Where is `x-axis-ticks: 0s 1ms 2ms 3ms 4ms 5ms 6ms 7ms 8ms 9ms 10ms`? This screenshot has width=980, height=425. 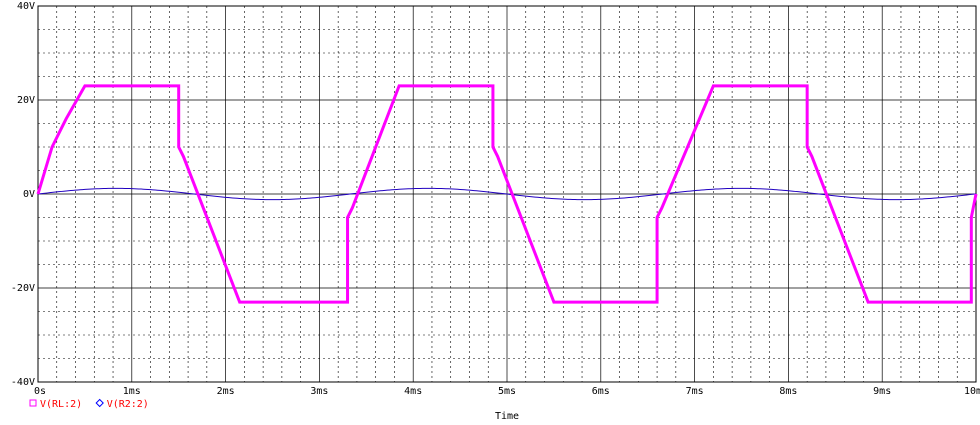 x-axis-ticks: 0s 1ms 2ms 3ms 4ms 5ms 6ms 7ms 8ms 9ms 10ms is located at coordinates (507, 391).